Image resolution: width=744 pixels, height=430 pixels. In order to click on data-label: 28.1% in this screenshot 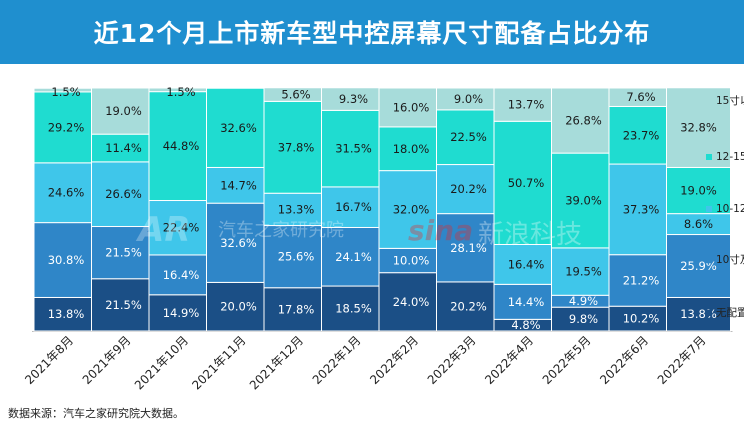, I will do `click(468, 248)`.